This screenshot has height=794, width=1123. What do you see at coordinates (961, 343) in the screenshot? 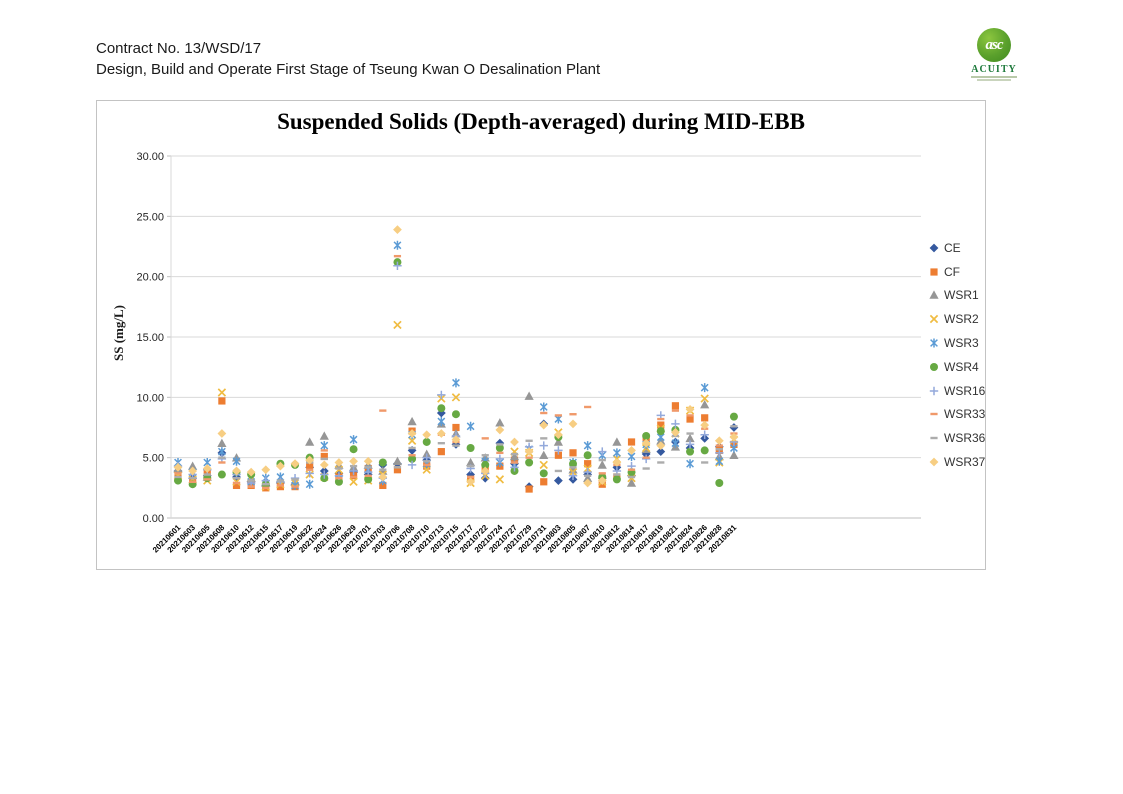
I see `legend-label: WSR3` at bounding box center [961, 343].